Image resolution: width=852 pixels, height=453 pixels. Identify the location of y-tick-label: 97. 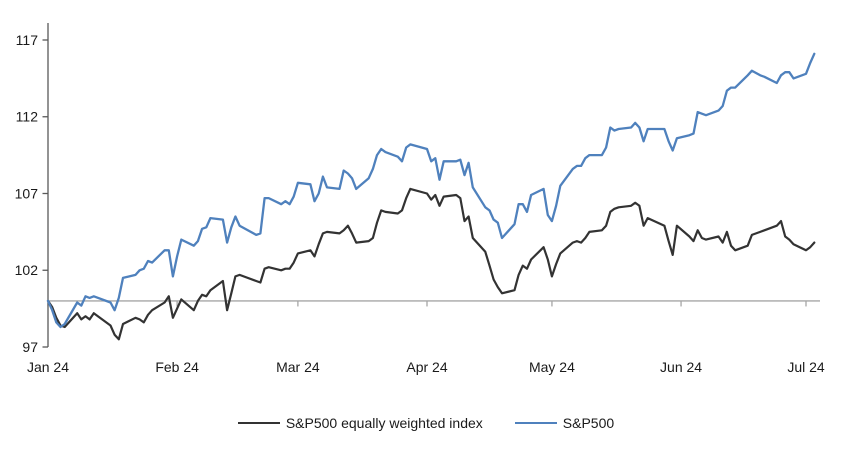
(30, 347).